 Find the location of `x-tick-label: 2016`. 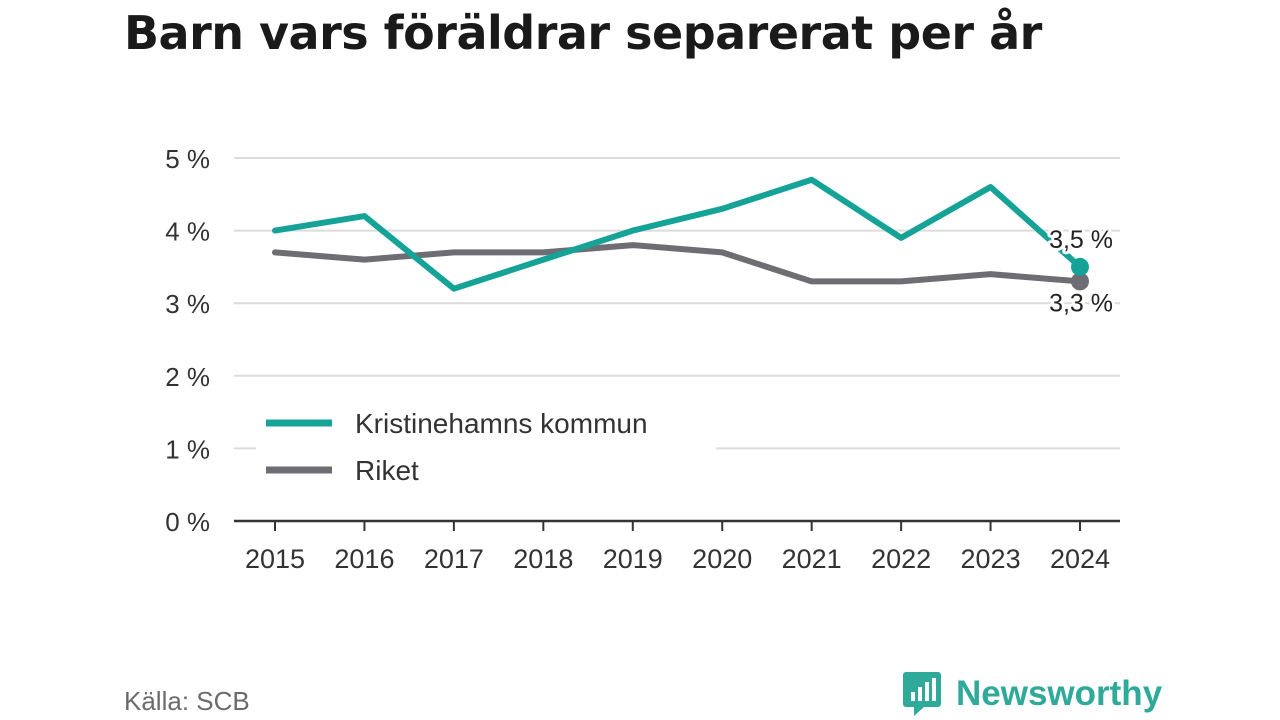

x-tick-label: 2016 is located at coordinates (364, 559).